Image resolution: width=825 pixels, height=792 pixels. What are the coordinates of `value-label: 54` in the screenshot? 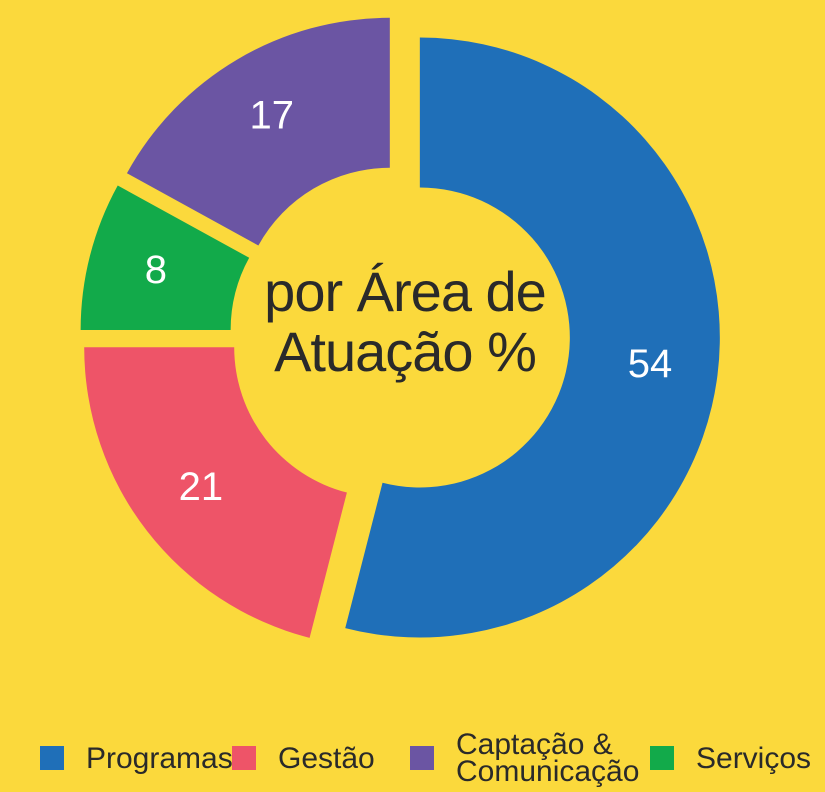 It's located at (650, 364).